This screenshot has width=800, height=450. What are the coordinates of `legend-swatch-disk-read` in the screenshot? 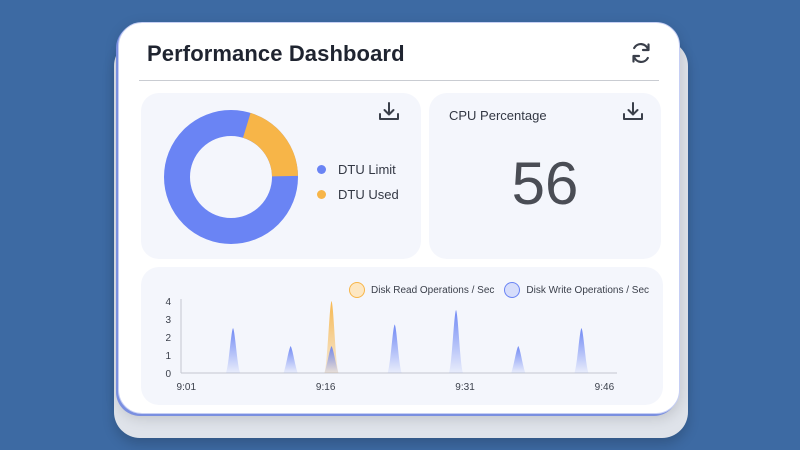 It's located at (357, 290).